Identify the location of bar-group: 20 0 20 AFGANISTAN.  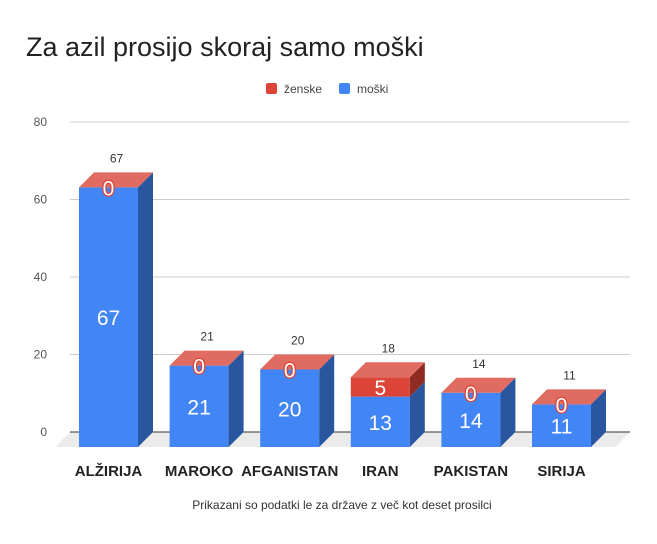
(289, 407).